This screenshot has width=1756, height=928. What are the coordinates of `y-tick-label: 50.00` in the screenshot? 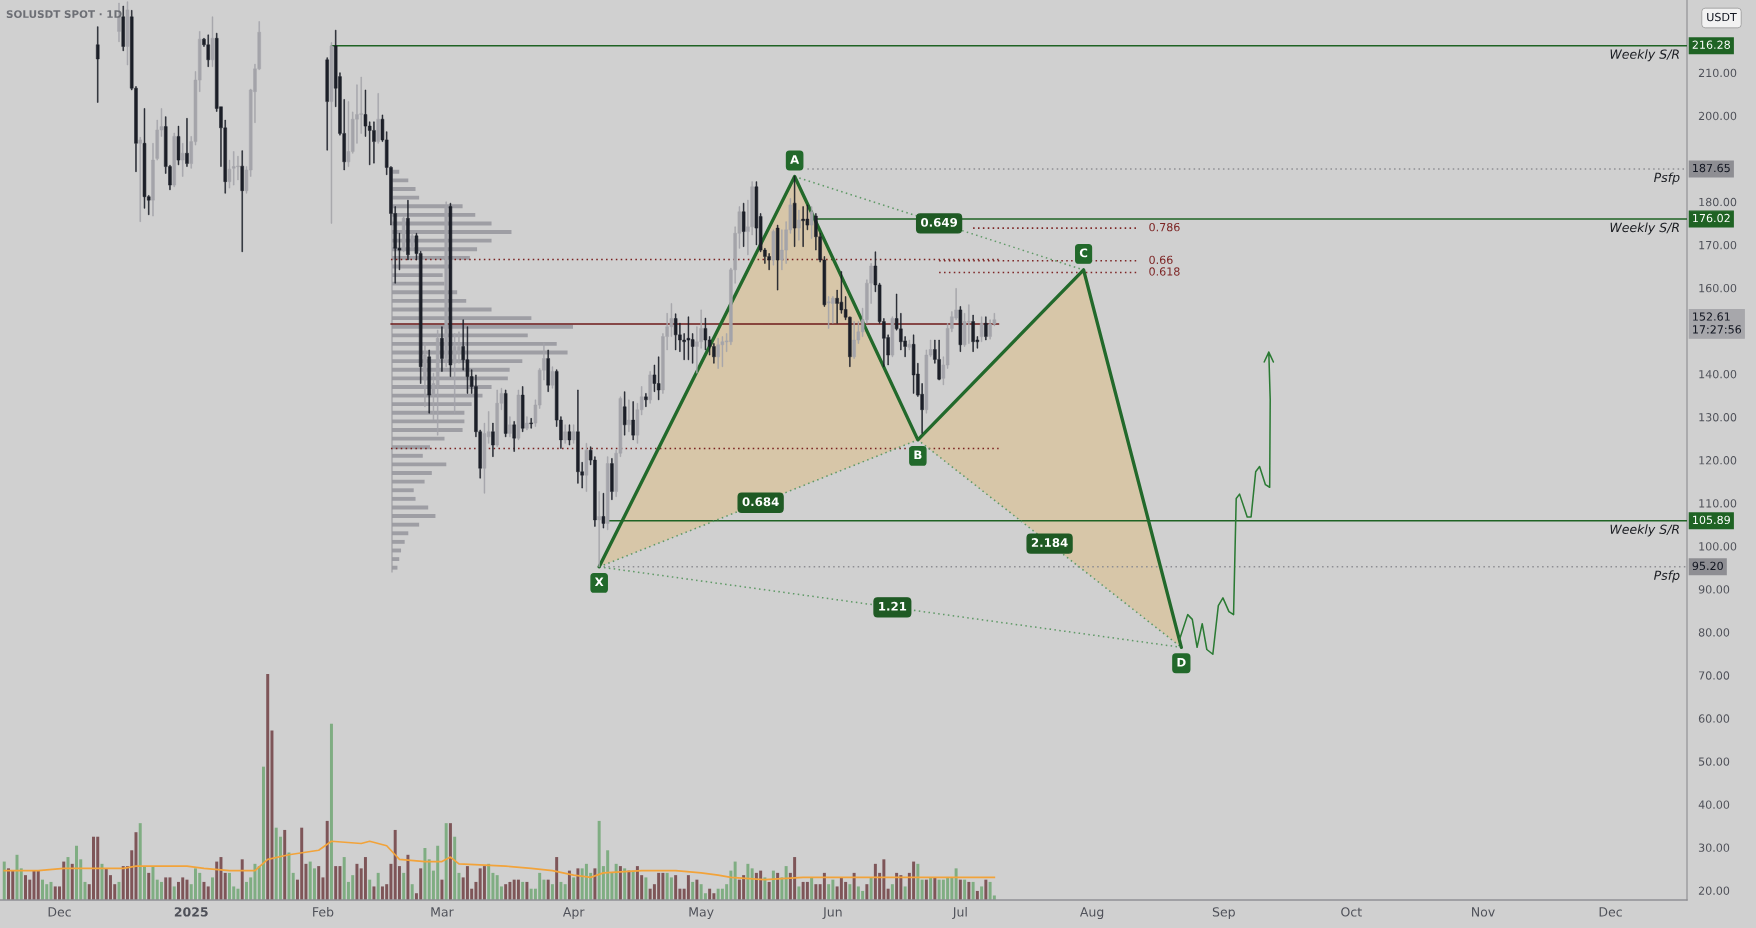 It's located at (1714, 761).